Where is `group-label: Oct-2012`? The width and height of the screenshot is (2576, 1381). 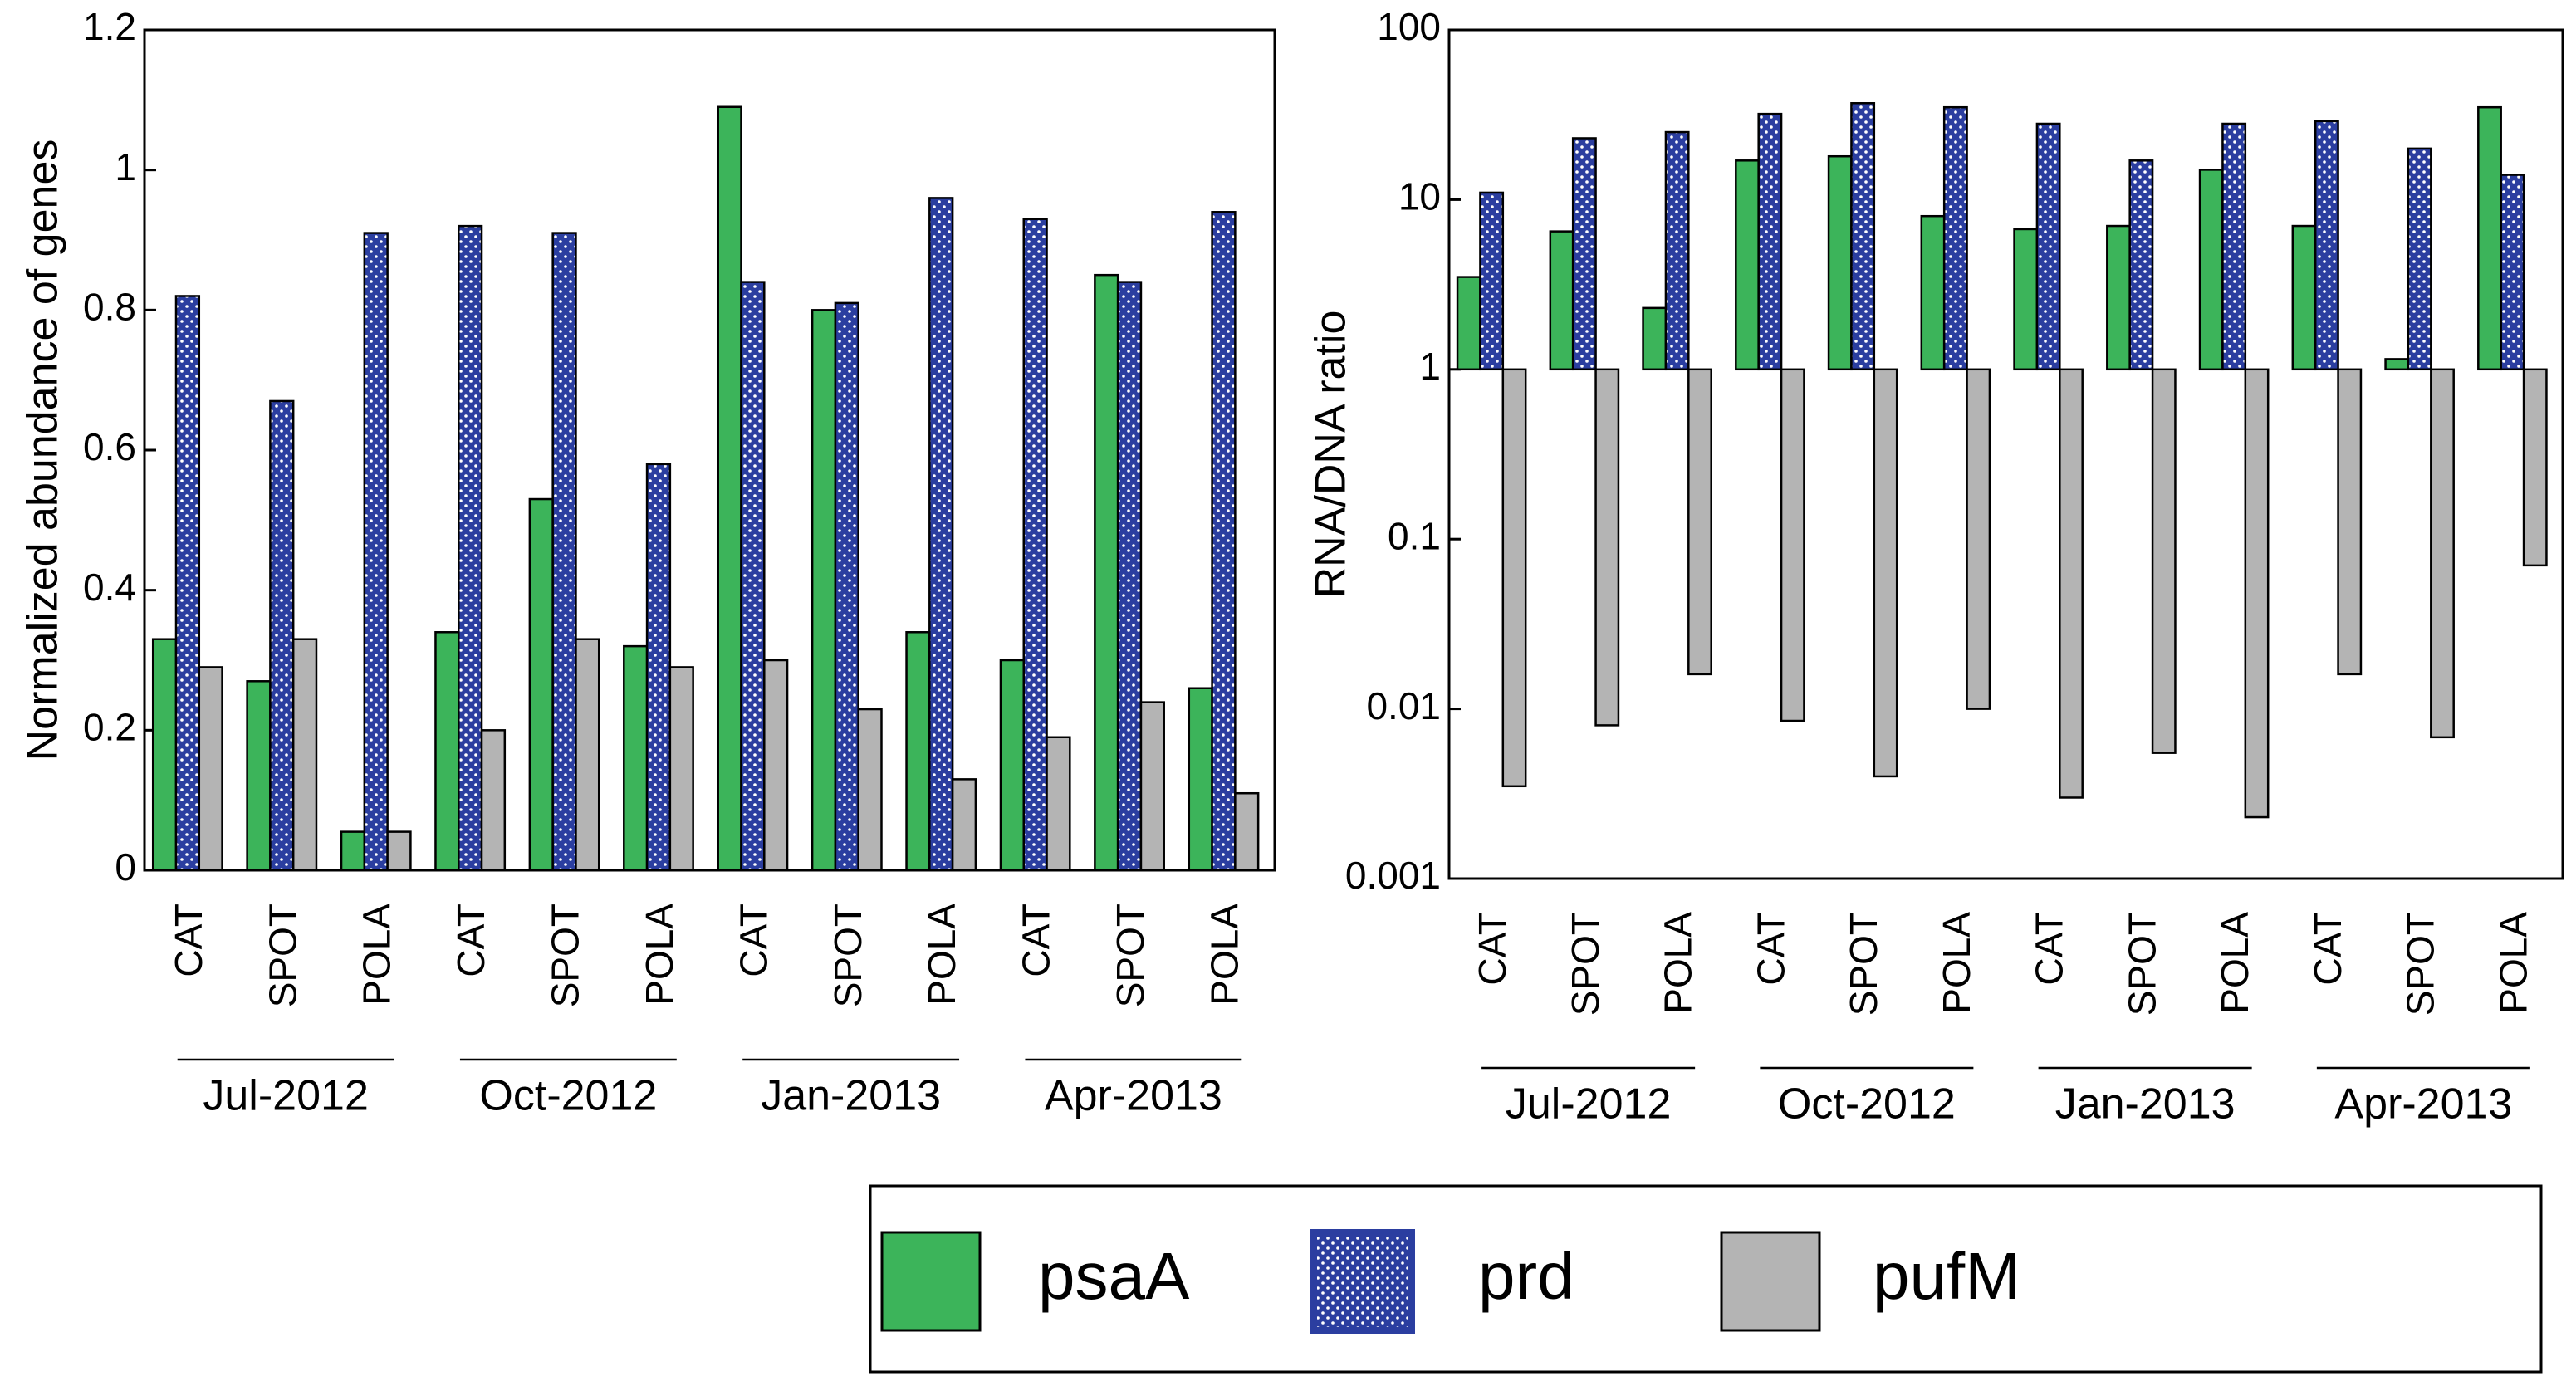
group-label: Oct-2012 is located at coordinates (568, 1096).